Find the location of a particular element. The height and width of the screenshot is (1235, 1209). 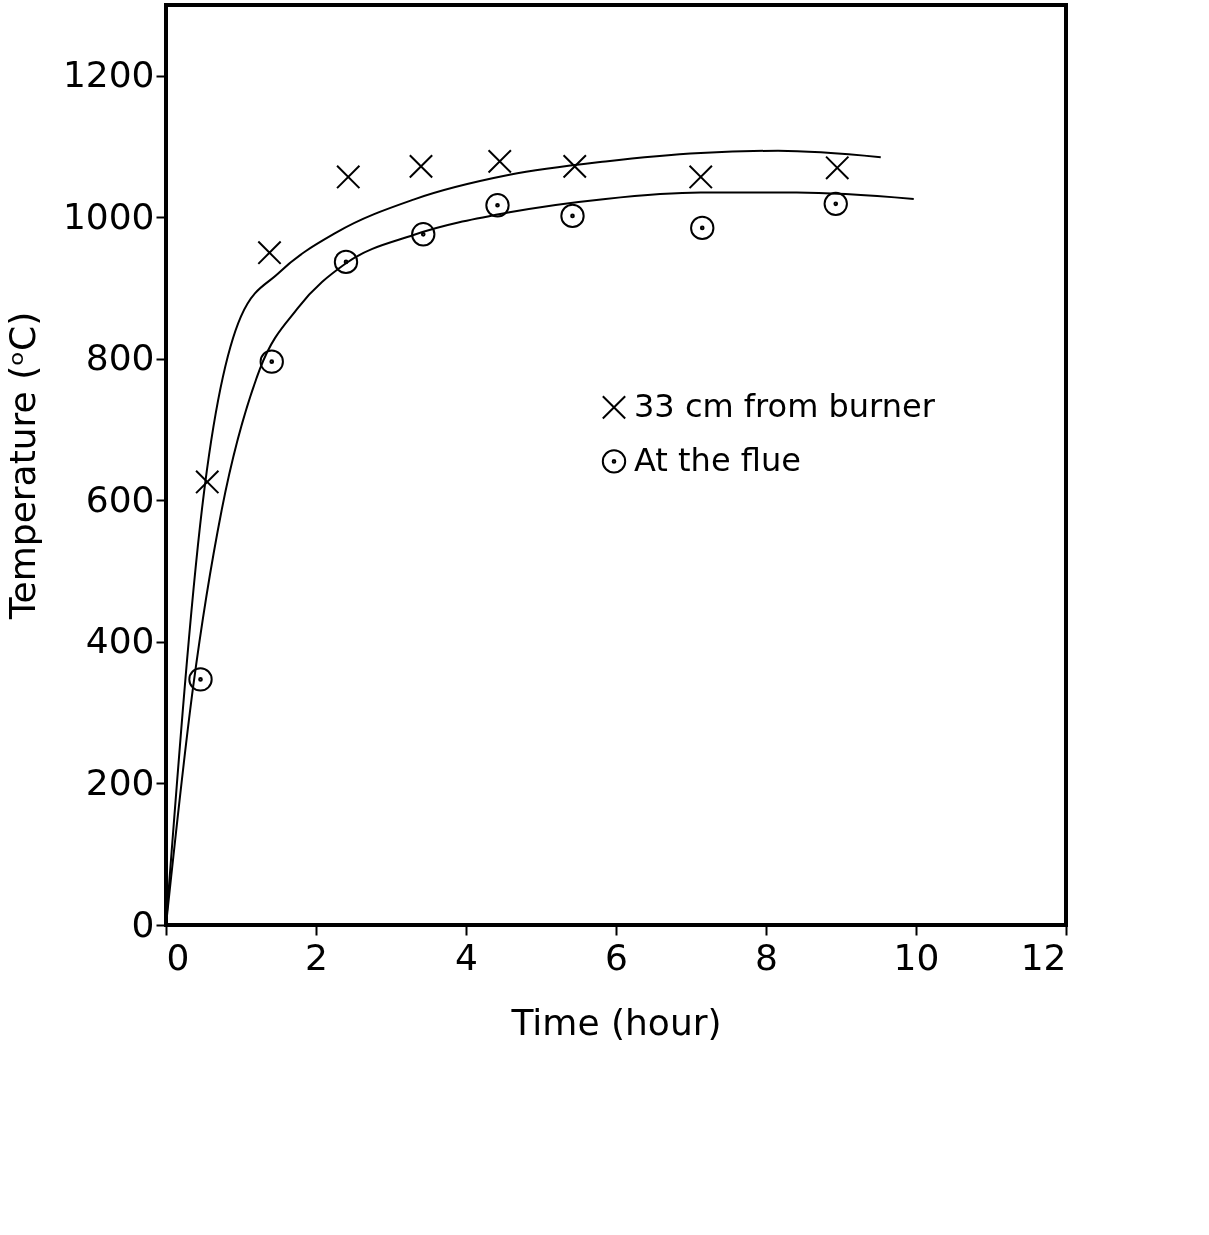

y-tick-label: 1000 is located at coordinates (108, 216).